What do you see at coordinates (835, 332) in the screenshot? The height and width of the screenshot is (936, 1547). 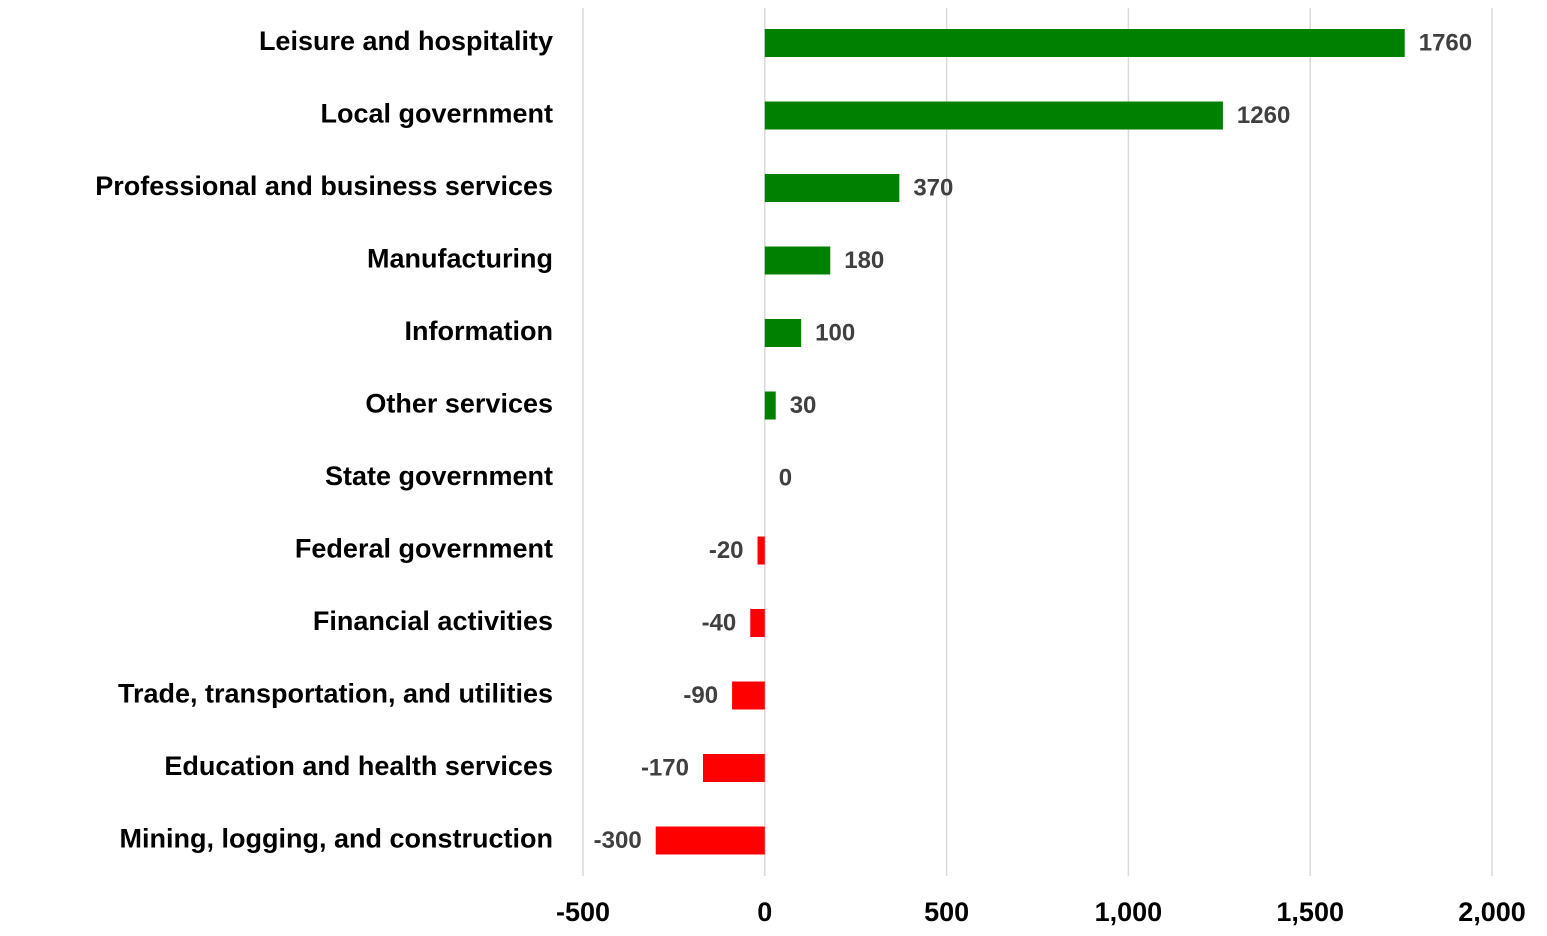 I see `value-label: 100` at bounding box center [835, 332].